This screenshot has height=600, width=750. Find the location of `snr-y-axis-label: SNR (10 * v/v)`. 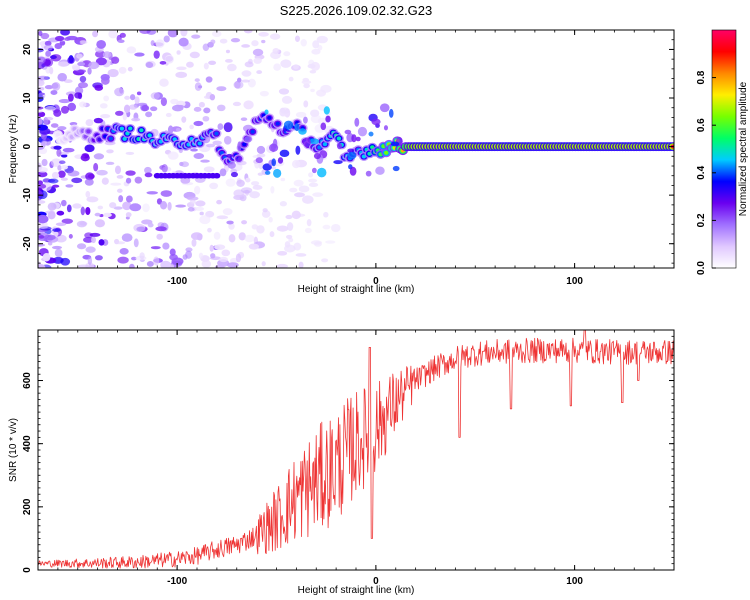

snr-y-axis-label: SNR (10 * v/v) is located at coordinates (13, 450).